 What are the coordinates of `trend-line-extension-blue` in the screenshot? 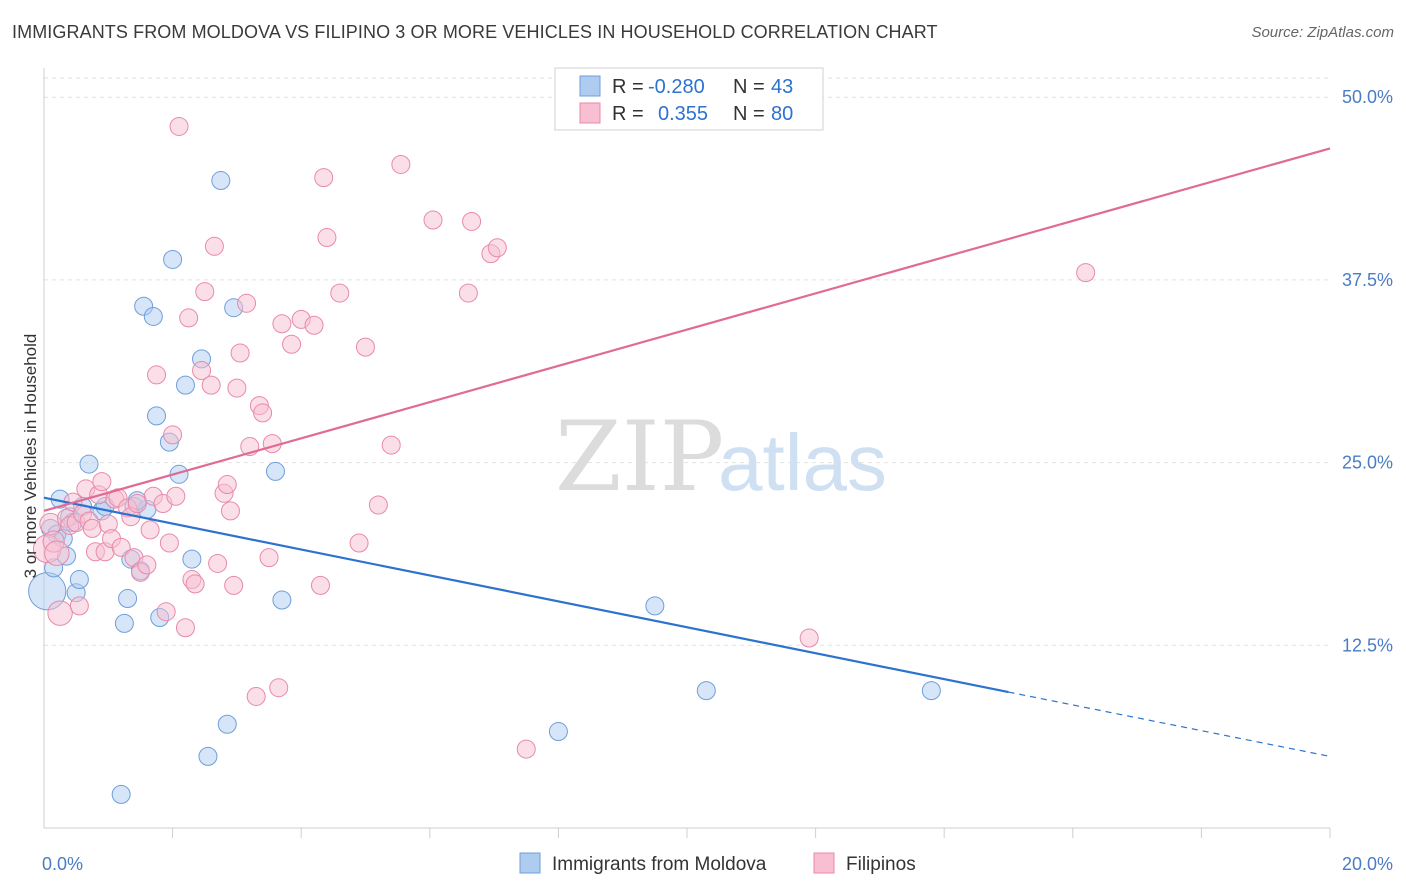 It's located at (1169, 724).